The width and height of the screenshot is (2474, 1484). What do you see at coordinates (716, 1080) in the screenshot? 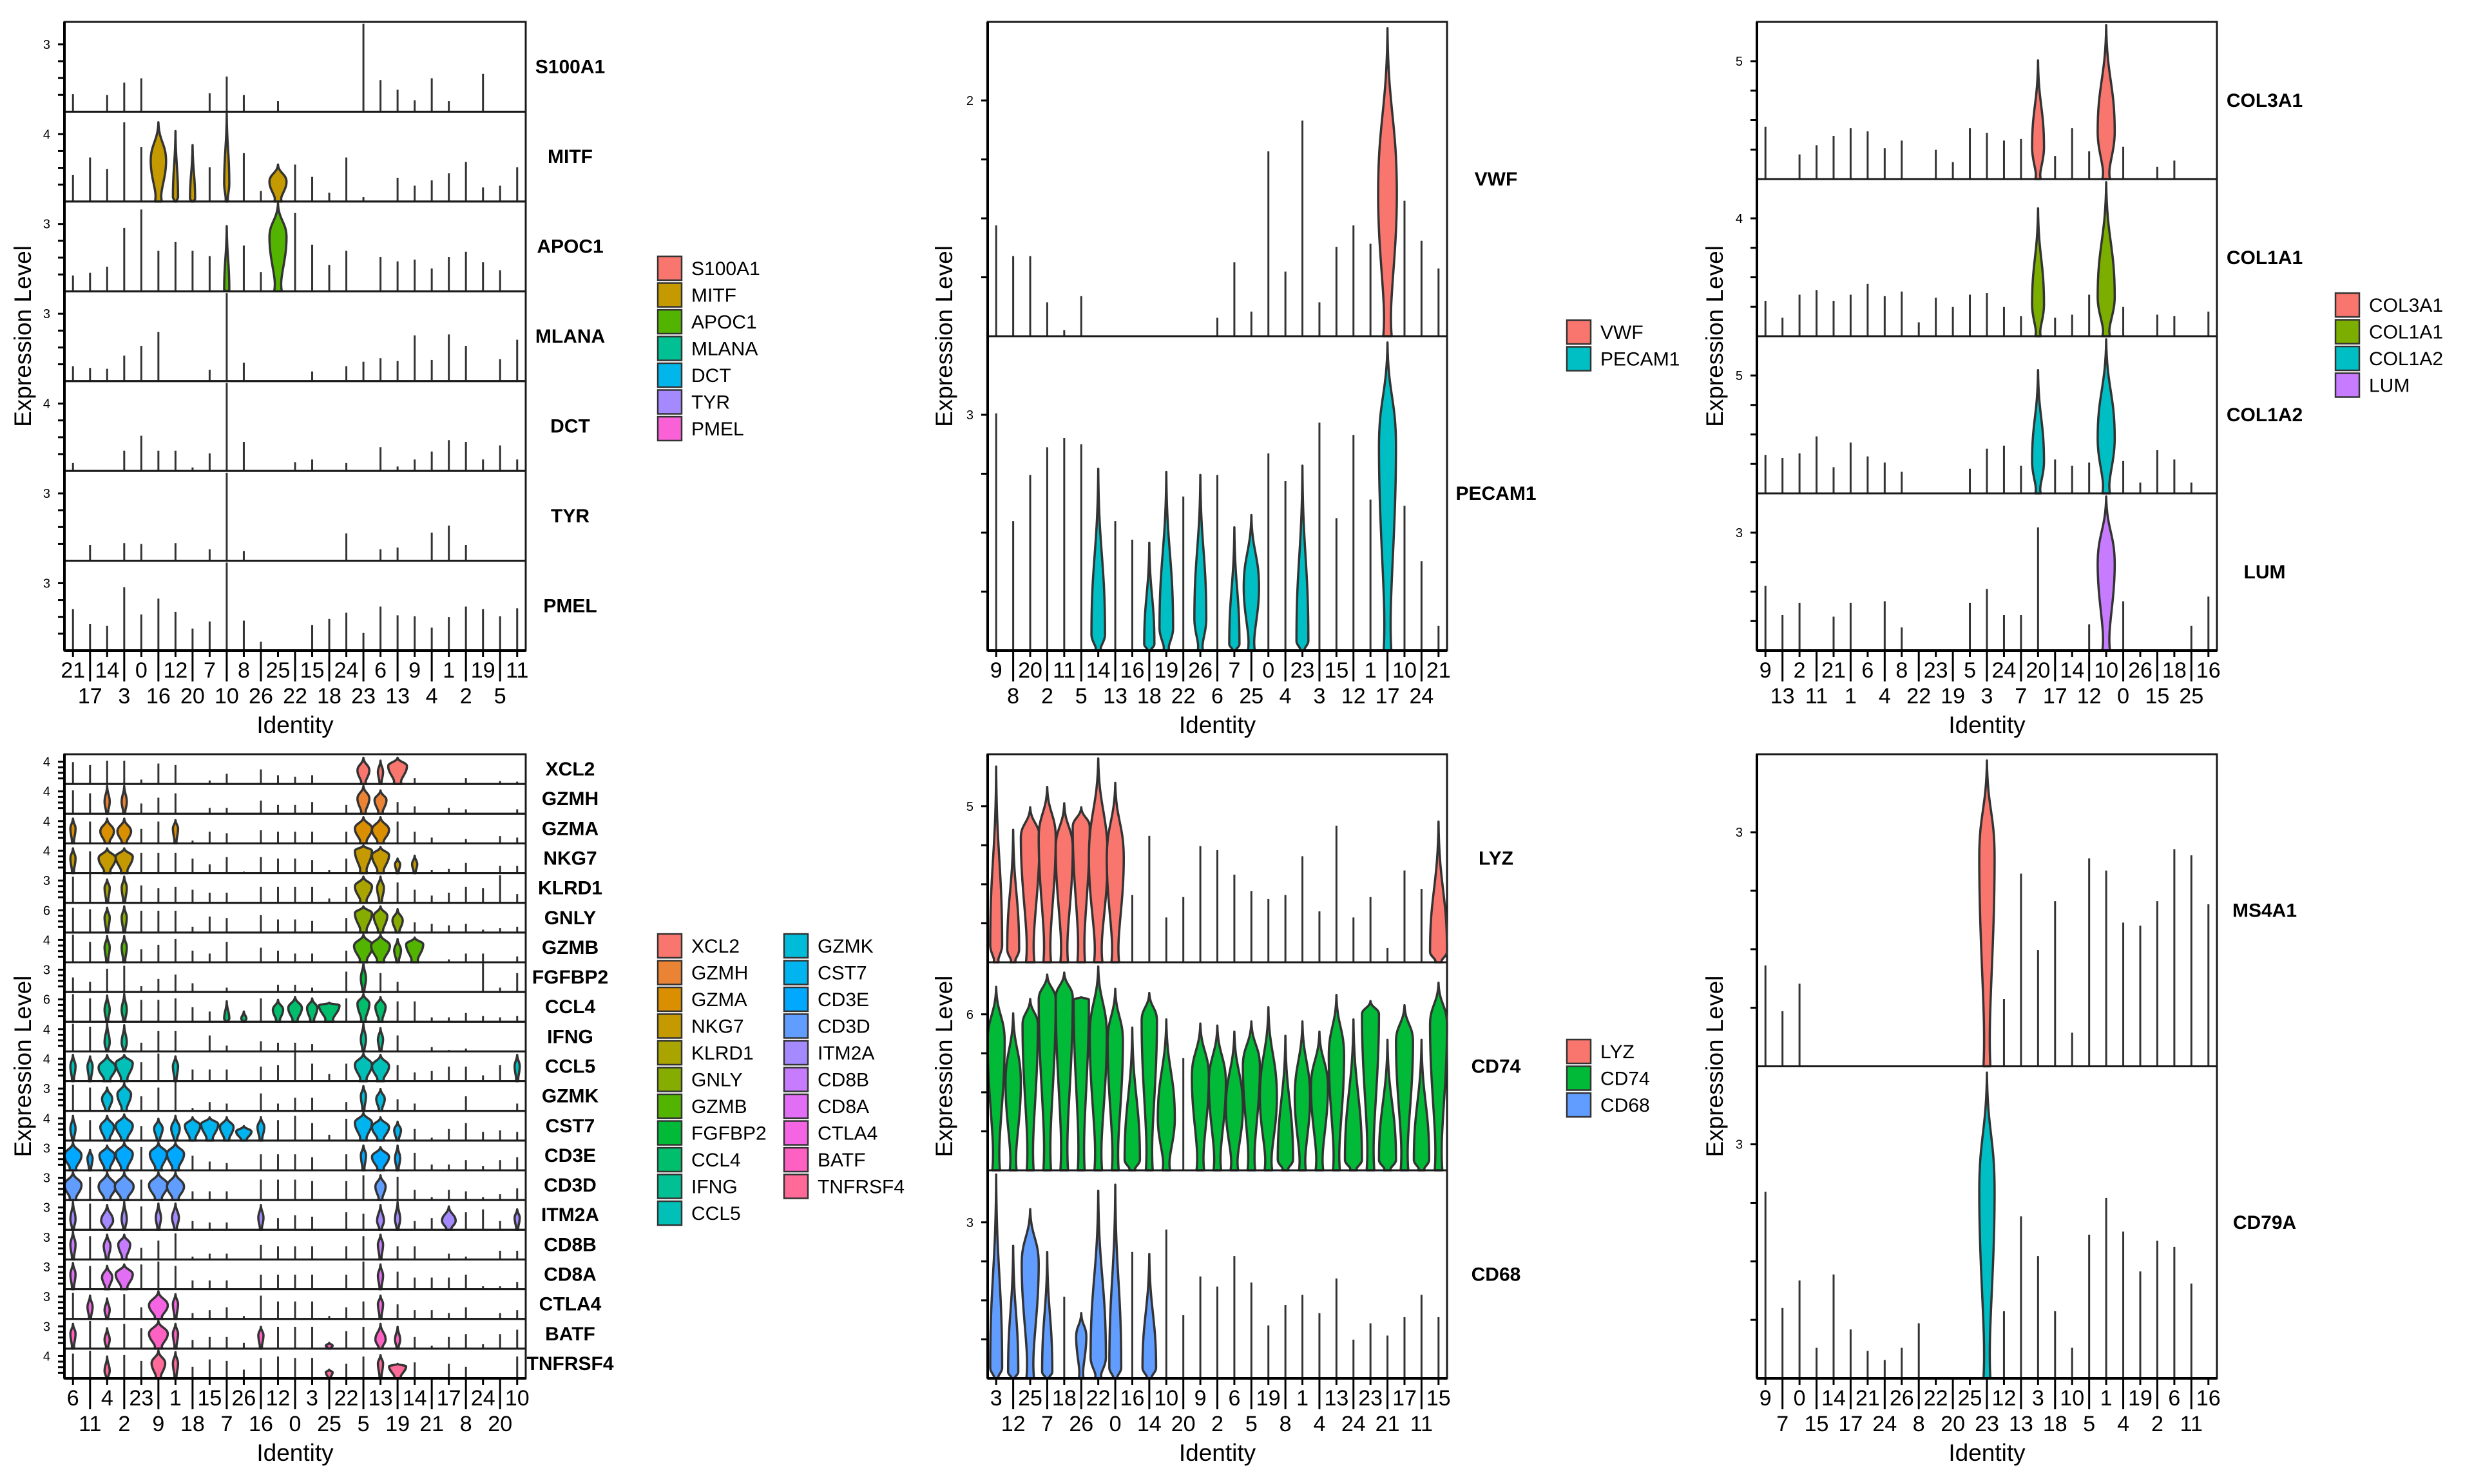
I see `legend-label: GNLY` at bounding box center [716, 1080].